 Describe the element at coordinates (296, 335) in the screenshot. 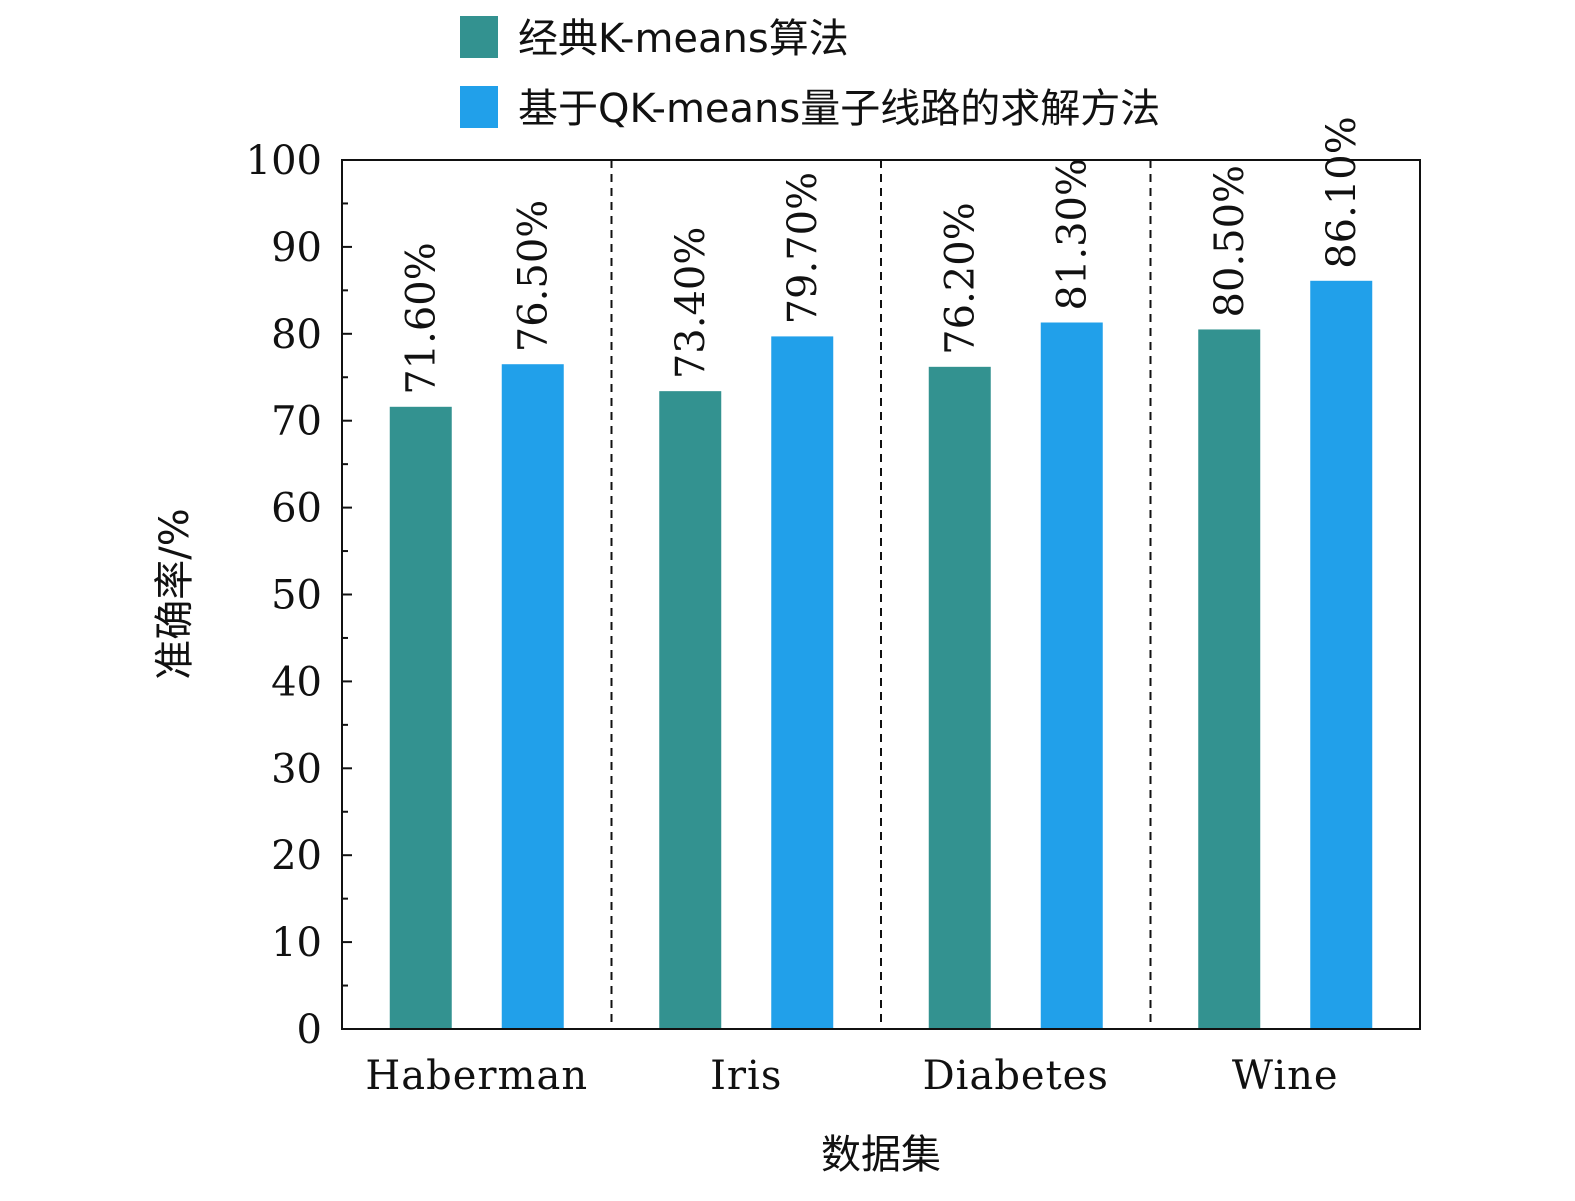

I see `y-tick-label: 80` at that location.